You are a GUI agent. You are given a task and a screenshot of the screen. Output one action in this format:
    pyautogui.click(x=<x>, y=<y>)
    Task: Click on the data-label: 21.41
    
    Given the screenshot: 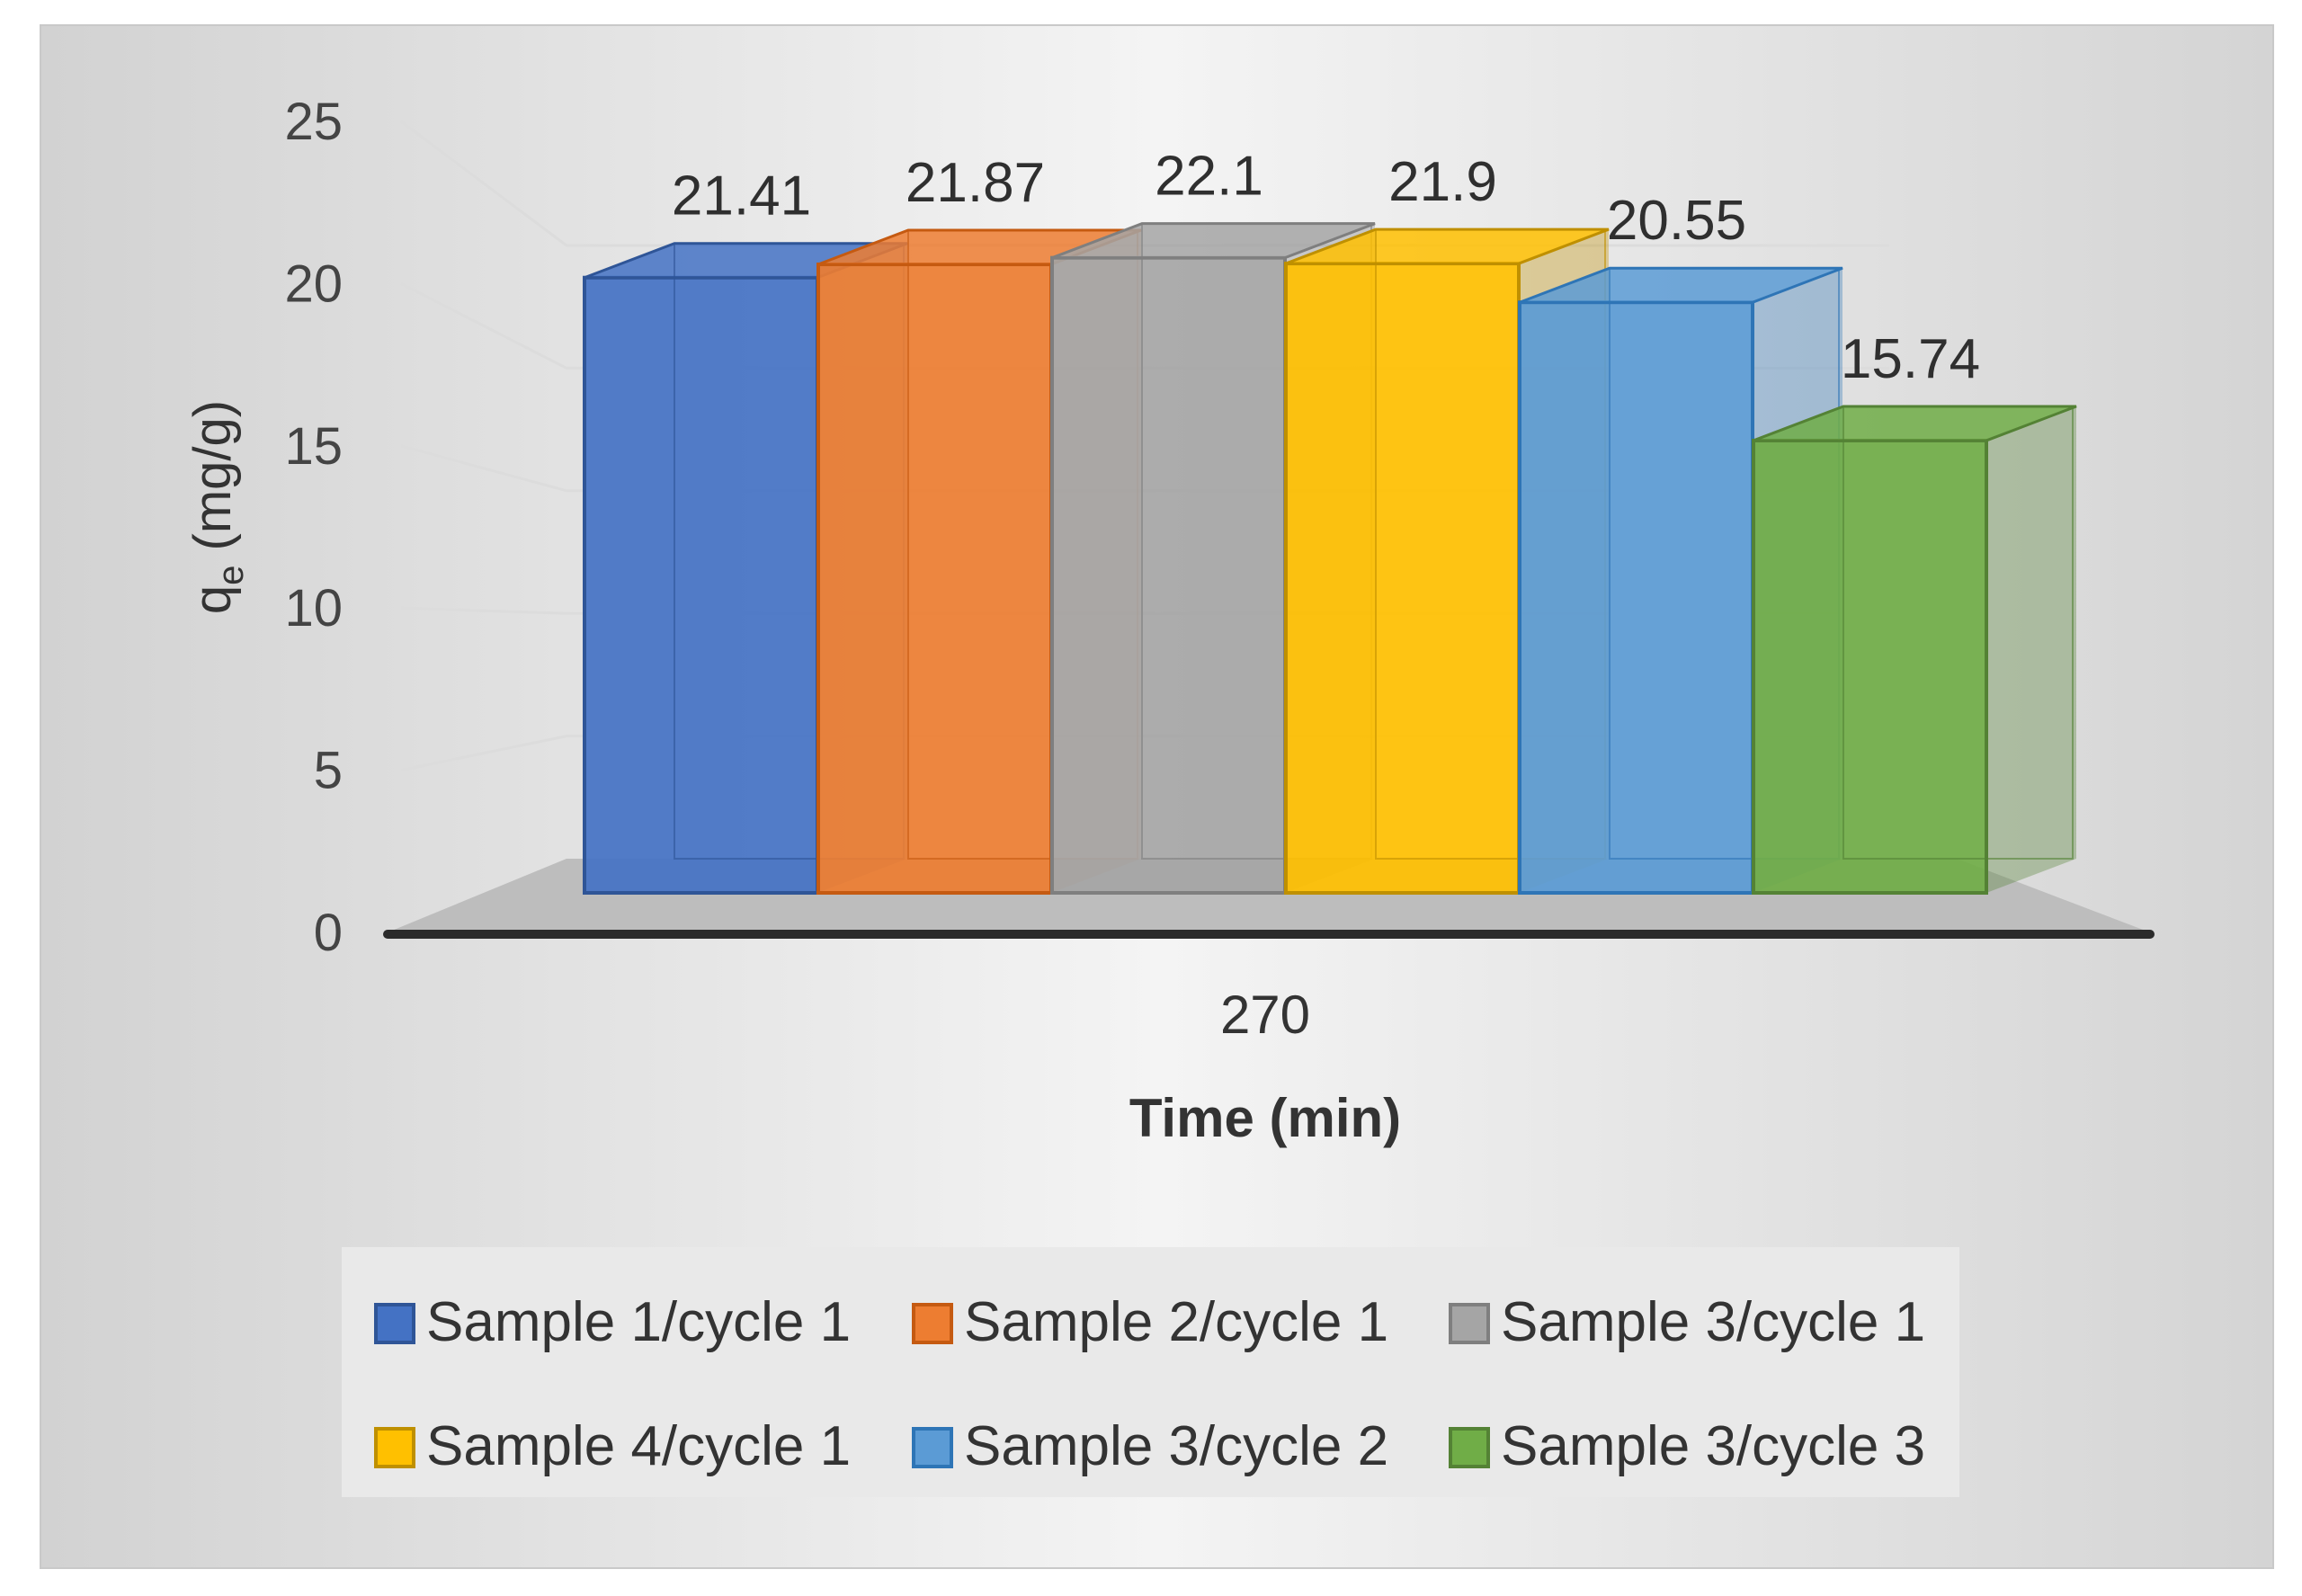 What is the action you would take?
    pyautogui.click(x=741, y=196)
    